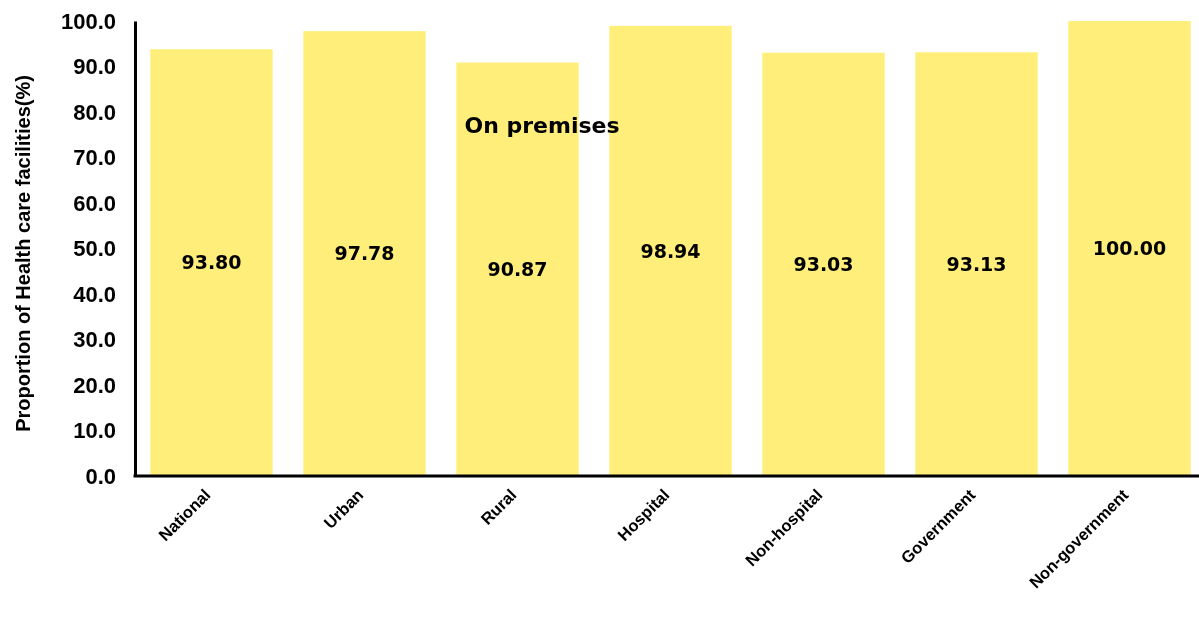 The image size is (1199, 629). I want to click on data-label: 90.87, so click(517, 268).